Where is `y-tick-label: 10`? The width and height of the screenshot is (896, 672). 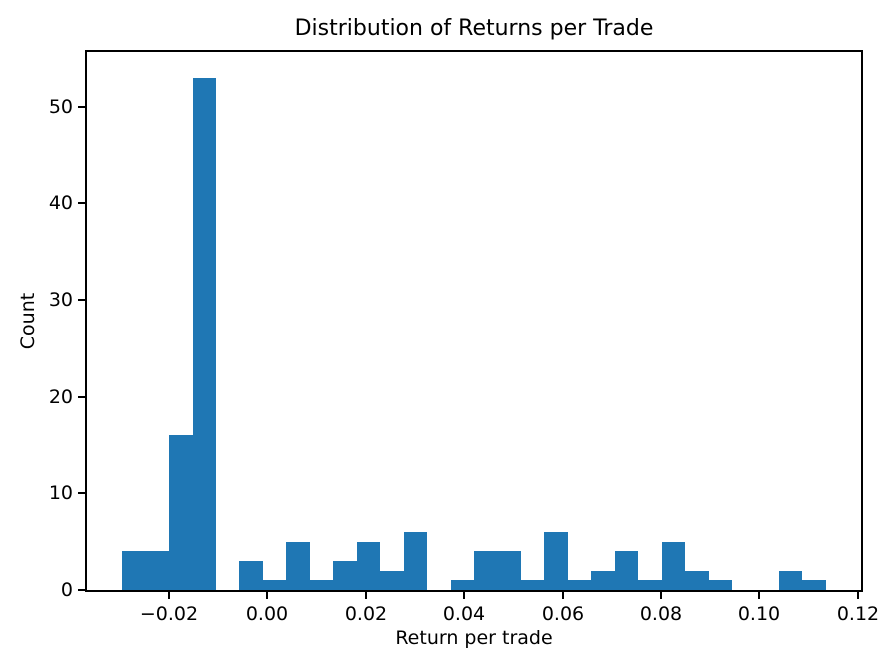
y-tick-label: 10 is located at coordinates (60, 493).